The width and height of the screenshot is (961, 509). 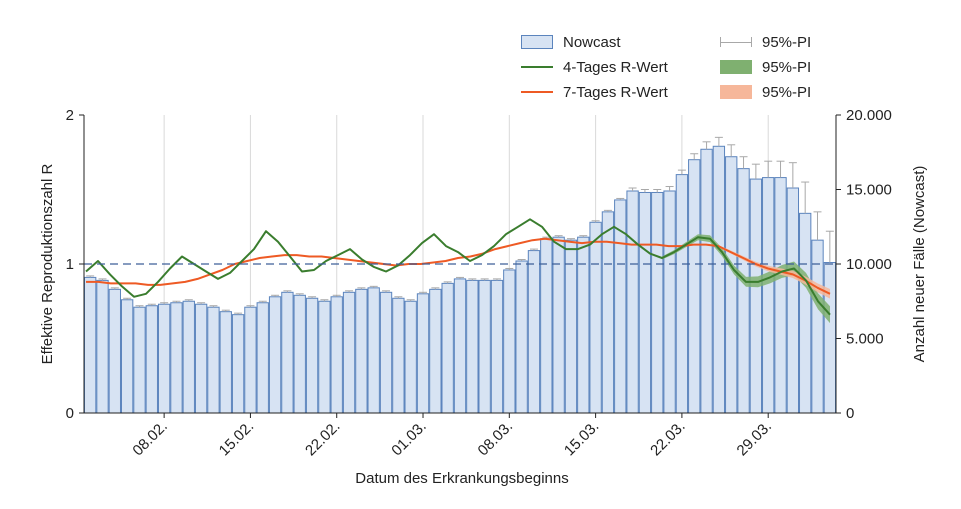 What do you see at coordinates (70, 115) in the screenshot?
I see `left-tick-label-2: 2` at bounding box center [70, 115].